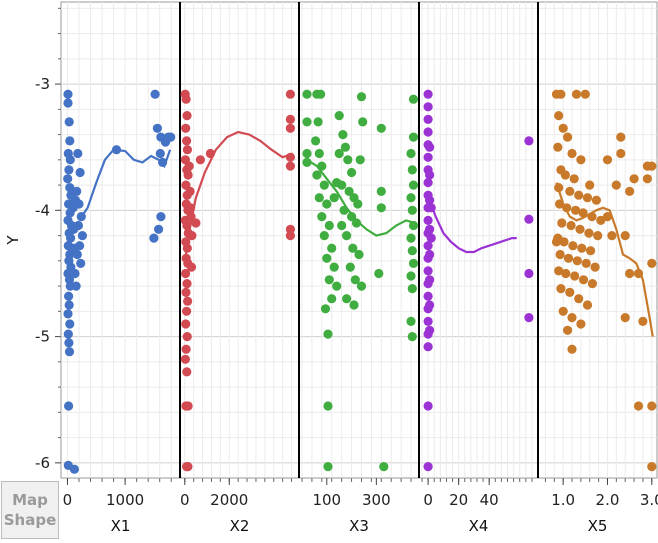  Describe the element at coordinates (185, 500) in the screenshot. I see `x-tick-label: 0` at that location.